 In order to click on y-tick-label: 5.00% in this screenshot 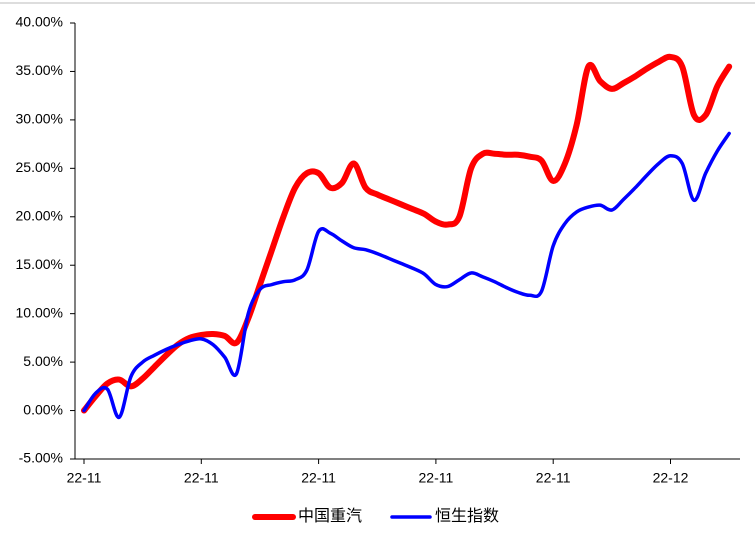, I will do `click(43, 361)`.